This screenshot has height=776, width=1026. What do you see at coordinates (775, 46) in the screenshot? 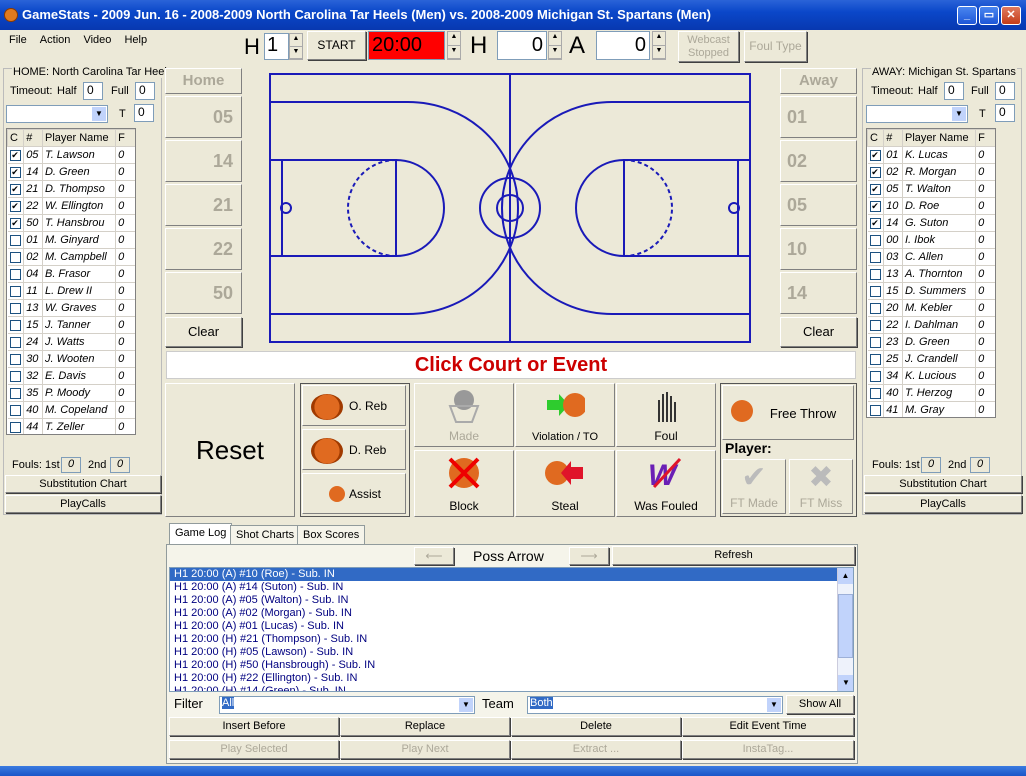
I see `foul-type-button: Foul Type` at bounding box center [775, 46].